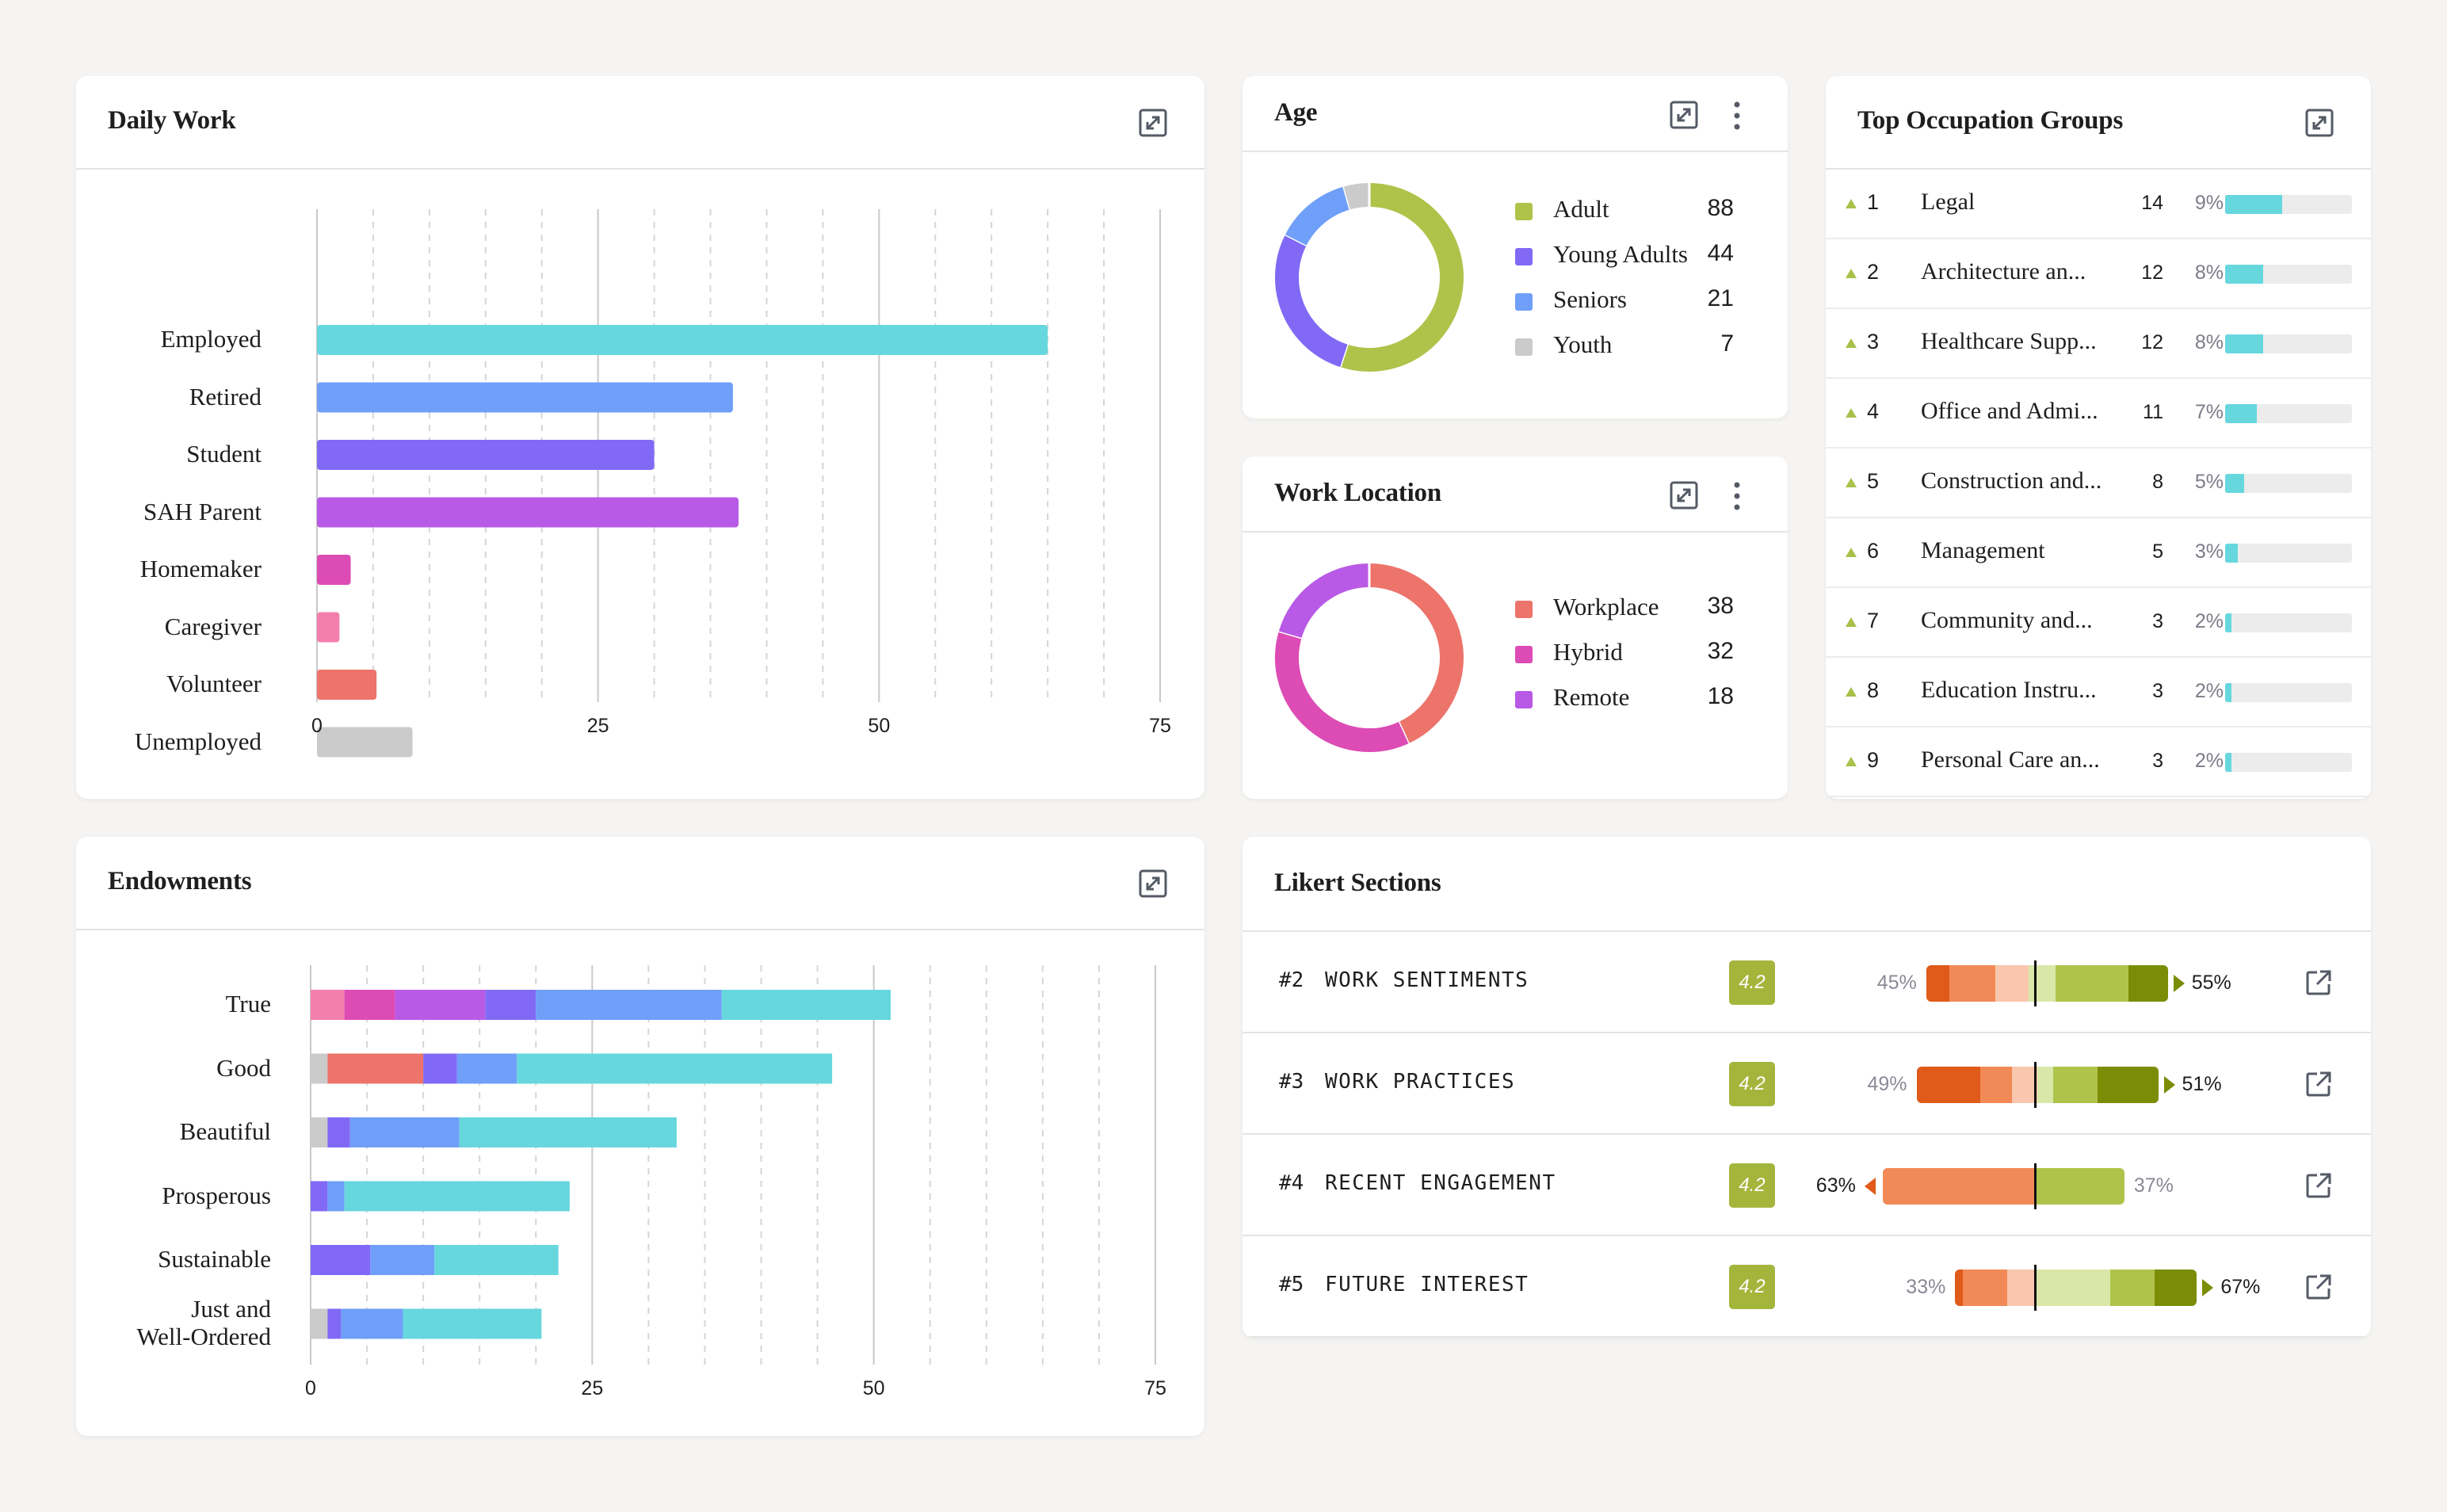 The image size is (2447, 1512). What do you see at coordinates (1625, 610) in the screenshot?
I see `legend-item: Workplace 38` at bounding box center [1625, 610].